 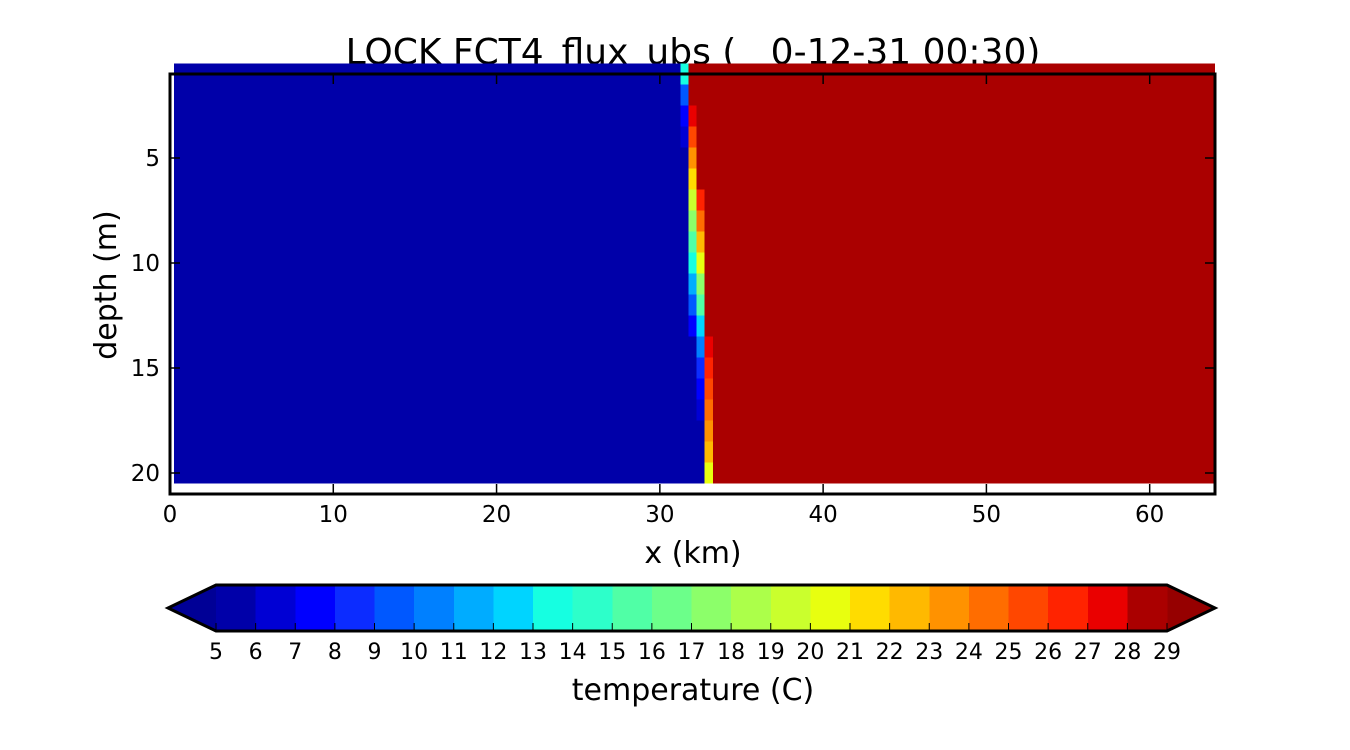 What do you see at coordinates (170, 515) in the screenshot?
I see `x-tick-label: 0` at bounding box center [170, 515].